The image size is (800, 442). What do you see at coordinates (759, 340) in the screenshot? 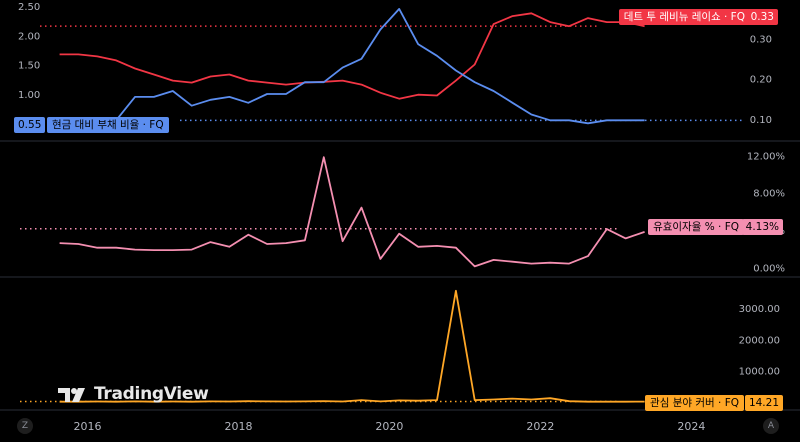
I see `right-y-tick-label: 2000.00` at bounding box center [759, 340].